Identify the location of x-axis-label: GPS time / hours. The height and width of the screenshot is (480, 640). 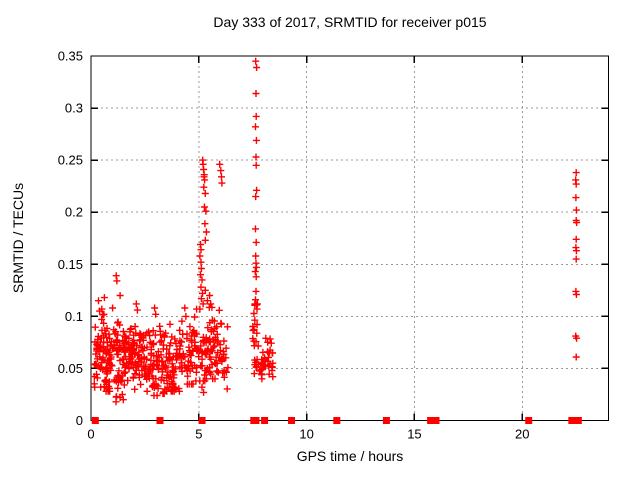
(350, 456).